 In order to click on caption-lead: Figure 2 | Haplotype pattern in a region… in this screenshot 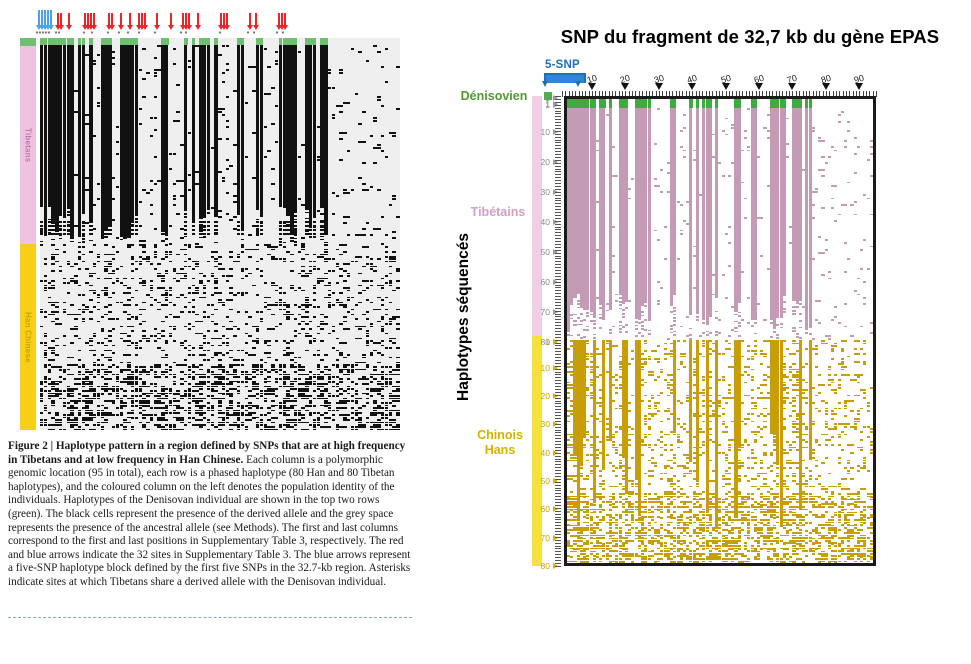, I will do `click(207, 453)`.